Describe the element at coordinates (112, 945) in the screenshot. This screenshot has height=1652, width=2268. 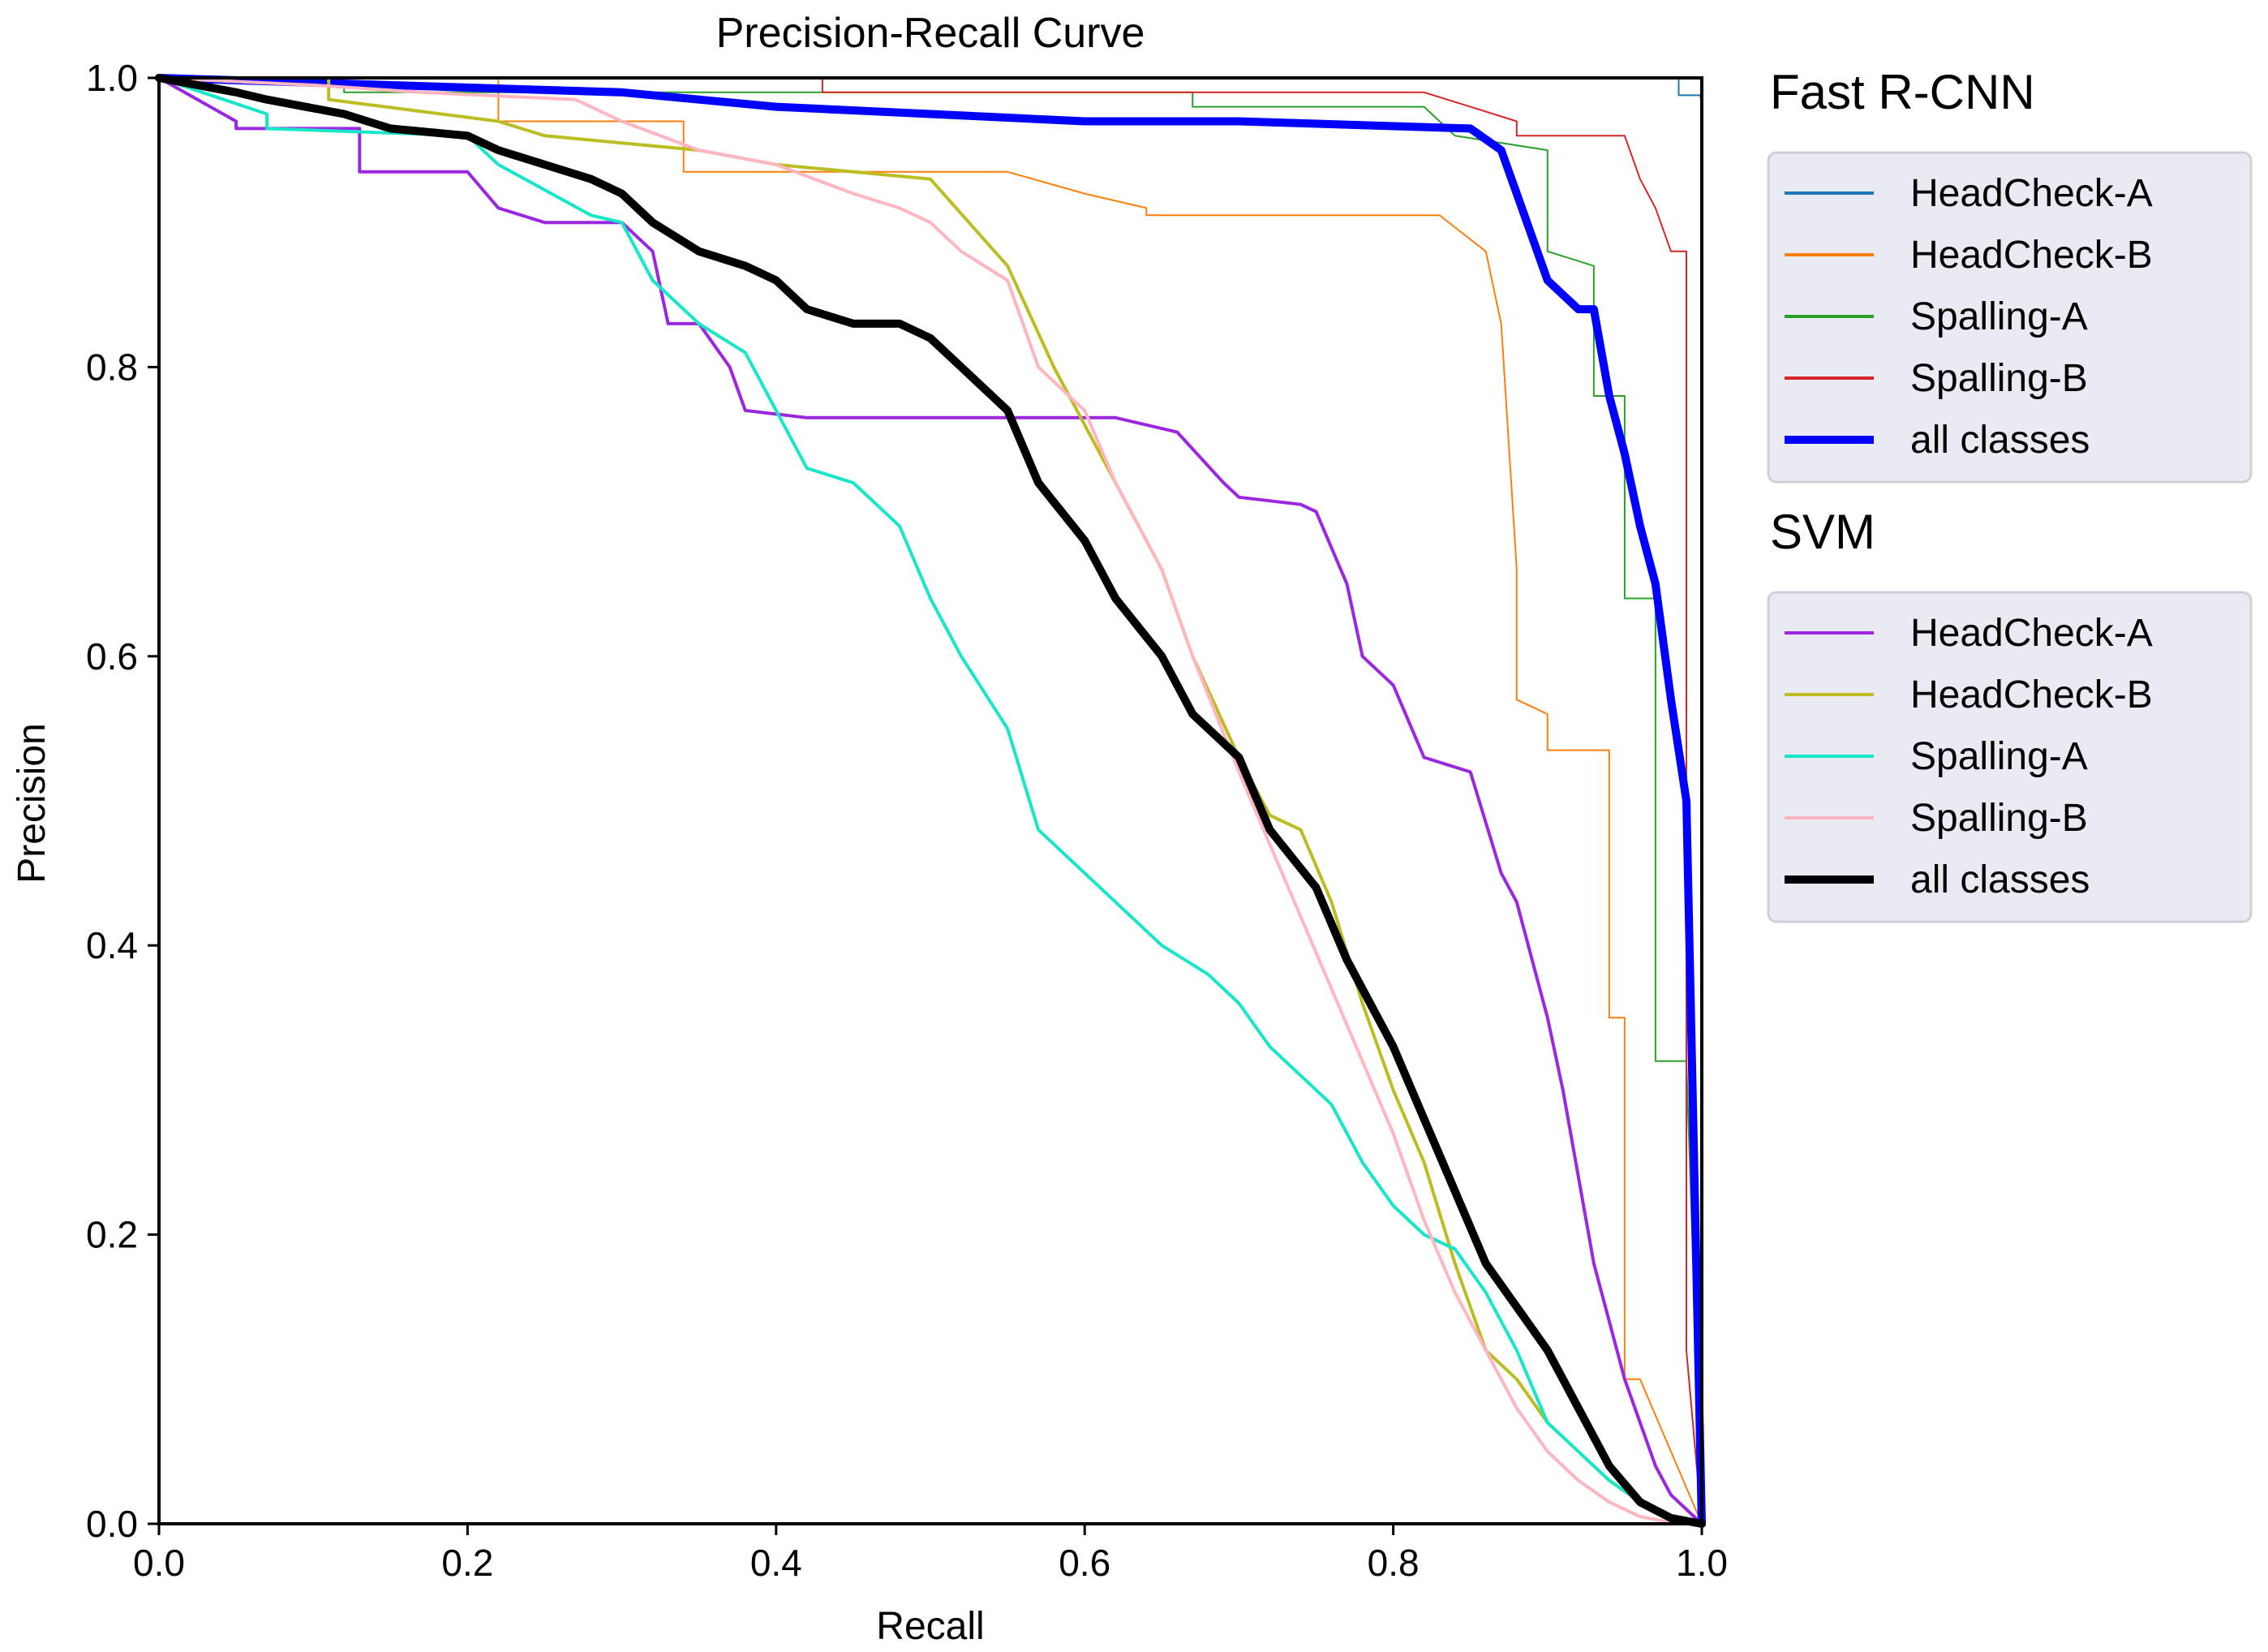
I see `y-tick-label: 0.4` at that location.